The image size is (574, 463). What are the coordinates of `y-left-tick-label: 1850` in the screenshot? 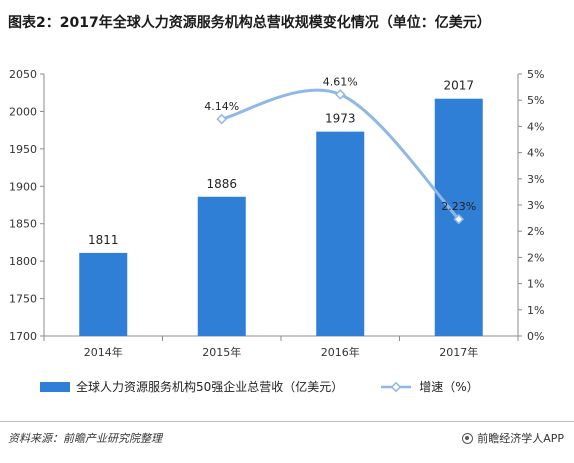 It's located at (23, 224).